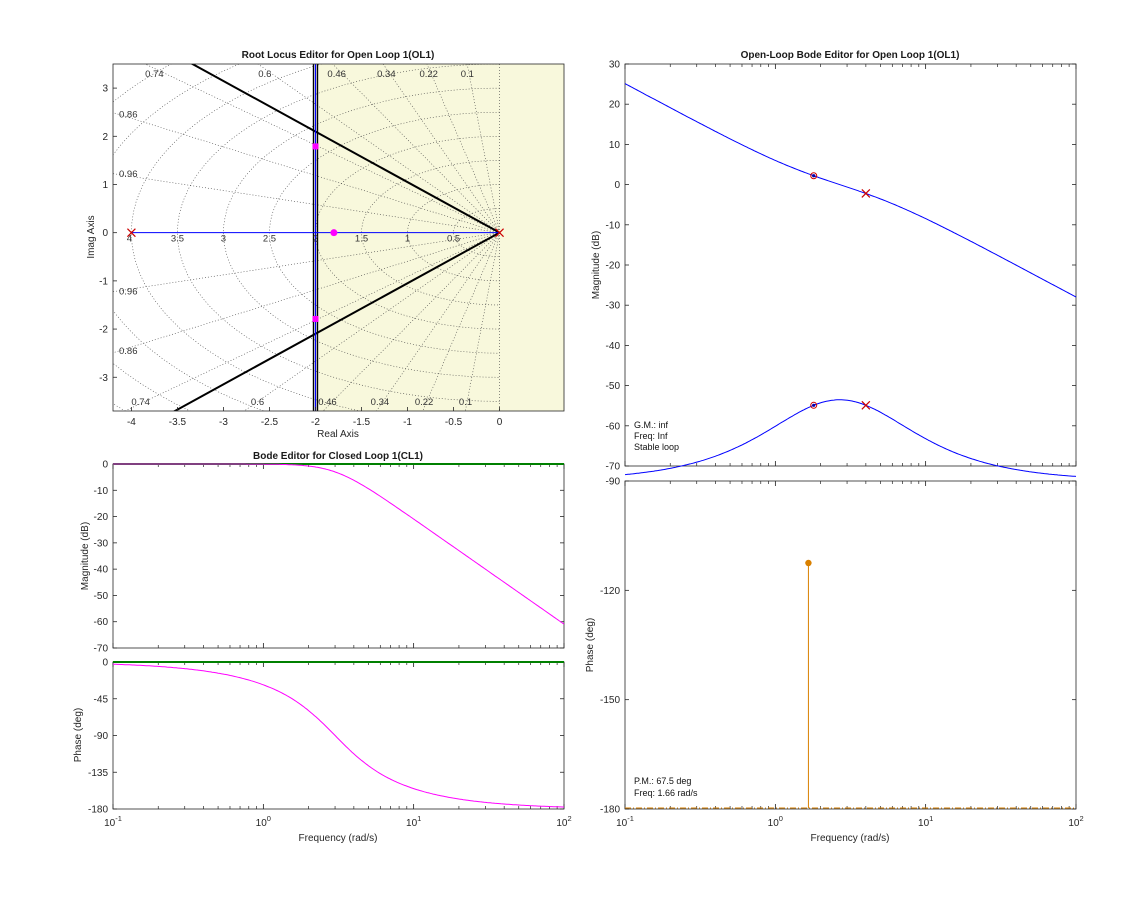  Describe the element at coordinates (814, 405) in the screenshot. I see `ol-phase-zero-marker` at that location.